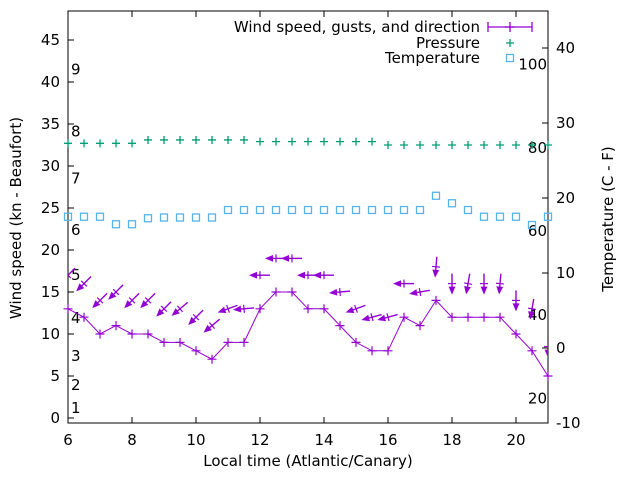 Image resolution: width=640 pixels, height=480 pixels. I want to click on left-axis-title: Wind speed (kn - Beaufort), so click(16, 218).